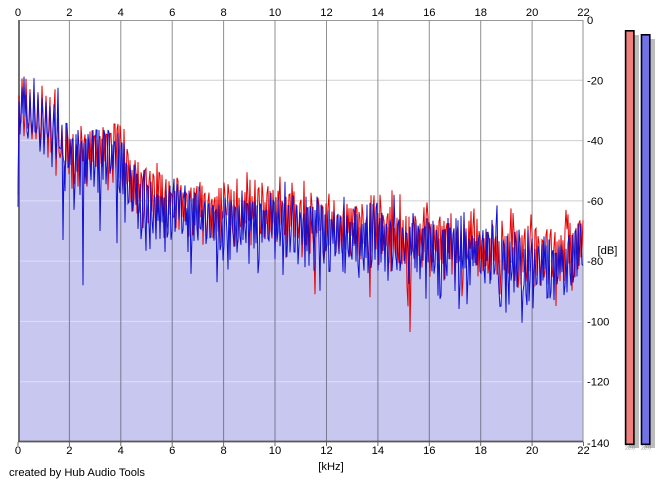 The width and height of the screenshot is (665, 489). Describe the element at coordinates (595, 142) in the screenshot. I see `svg-text: -40` at that location.